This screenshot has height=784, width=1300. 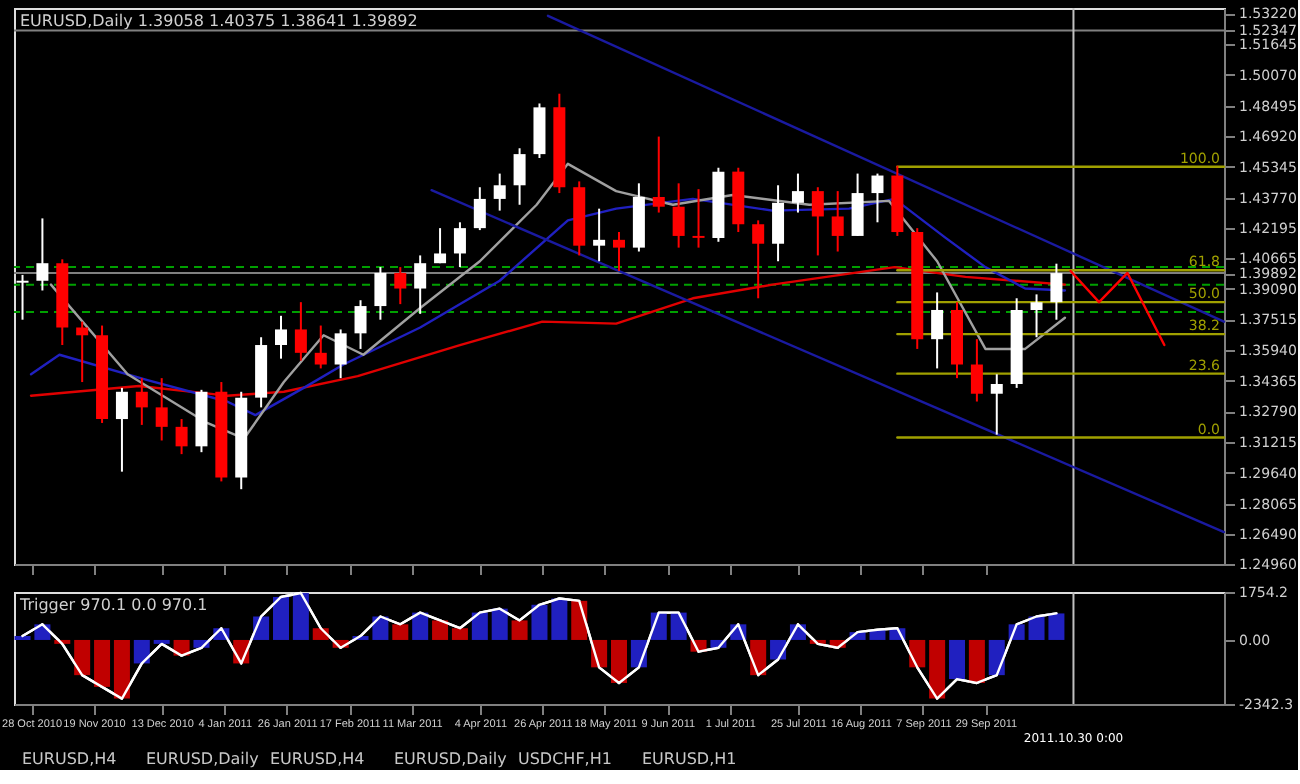 What do you see at coordinates (113, 605) in the screenshot?
I see `chart-title: Trigger 970.1 0.0 970.1` at bounding box center [113, 605].